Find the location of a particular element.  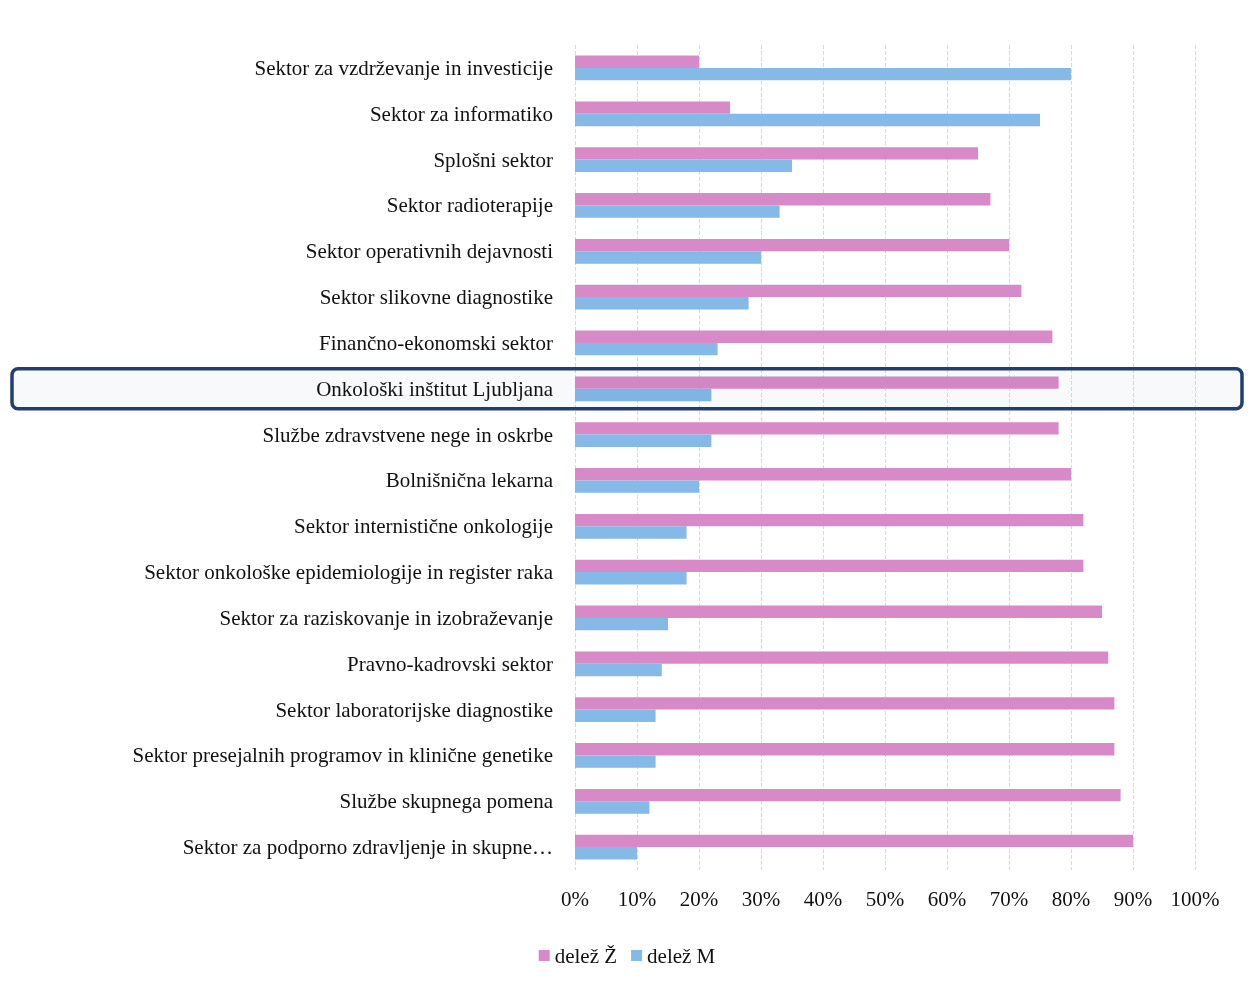

y-tick-label: Službe skupnega pomena is located at coordinates (446, 801).